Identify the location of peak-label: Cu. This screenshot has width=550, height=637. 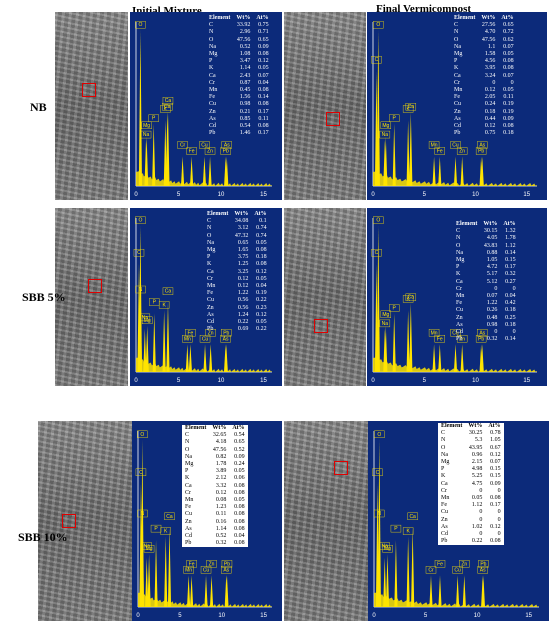
(455, 145).